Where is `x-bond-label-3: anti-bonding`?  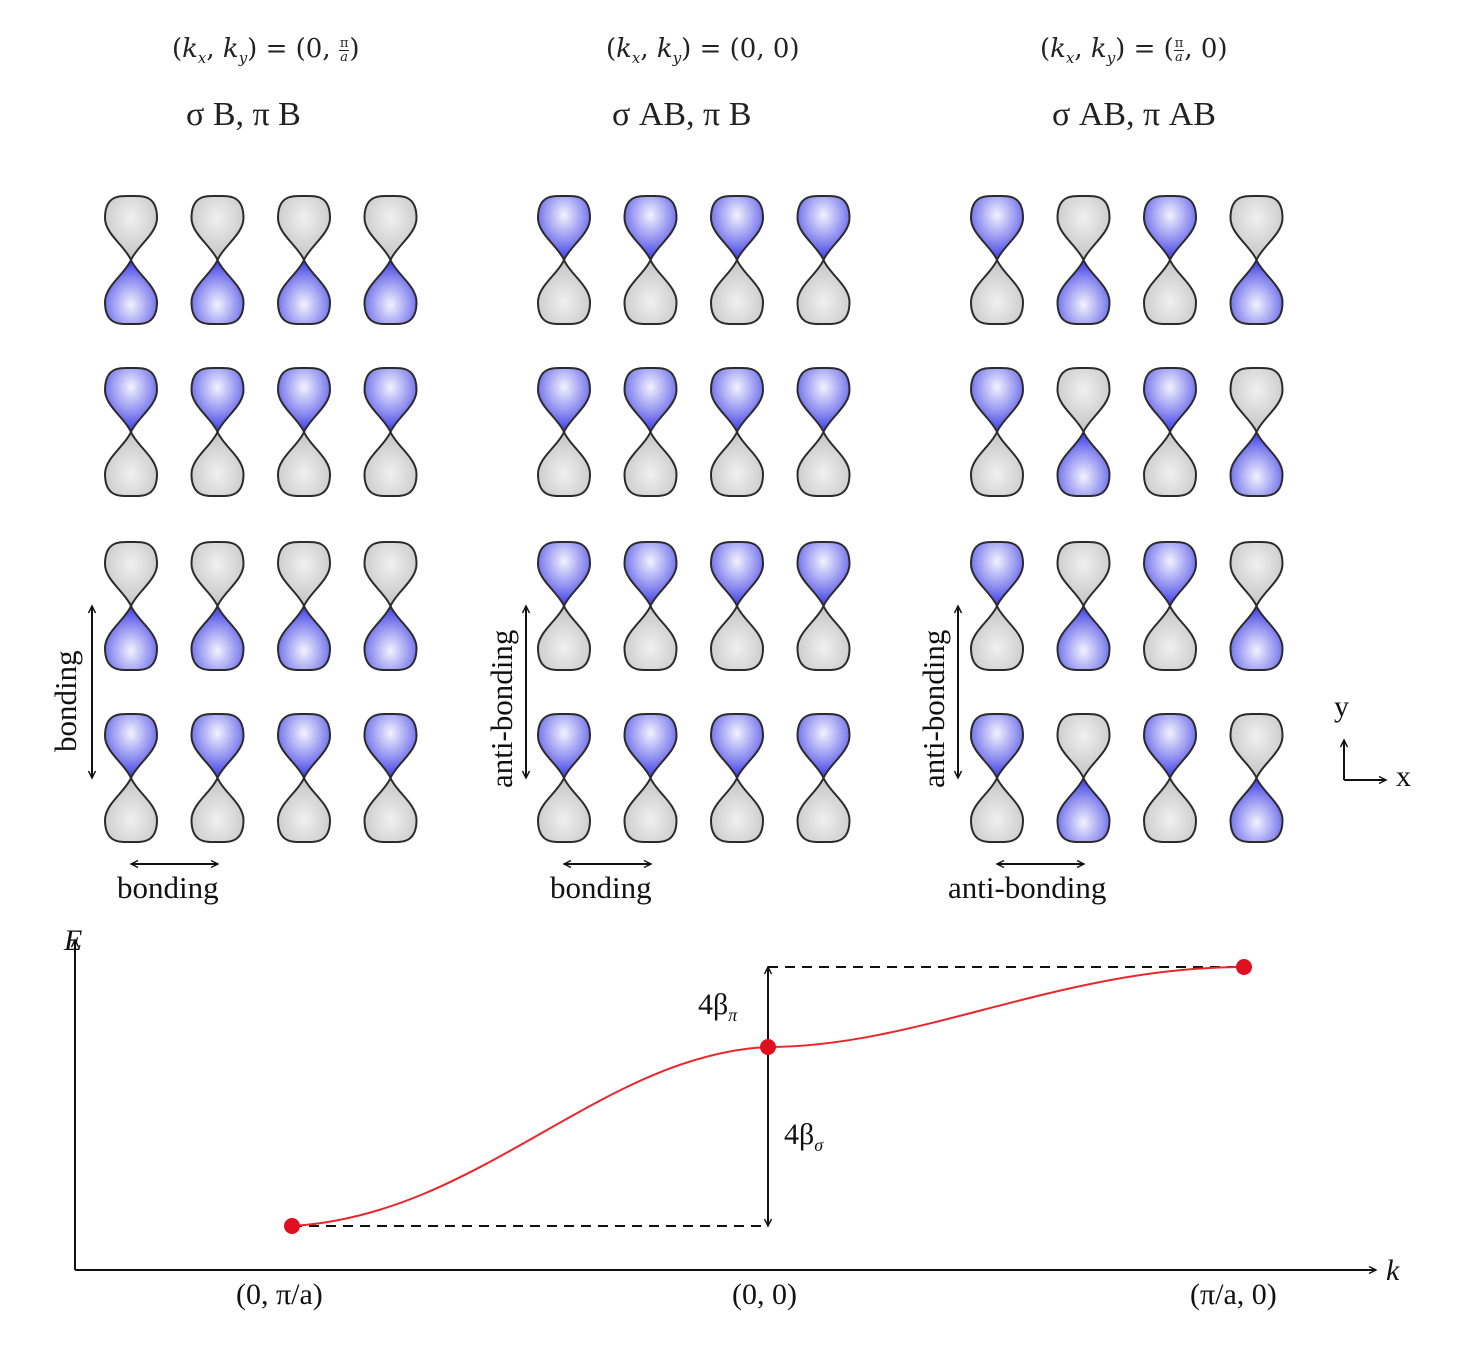 x-bond-label-3: anti-bonding is located at coordinates (1027, 887).